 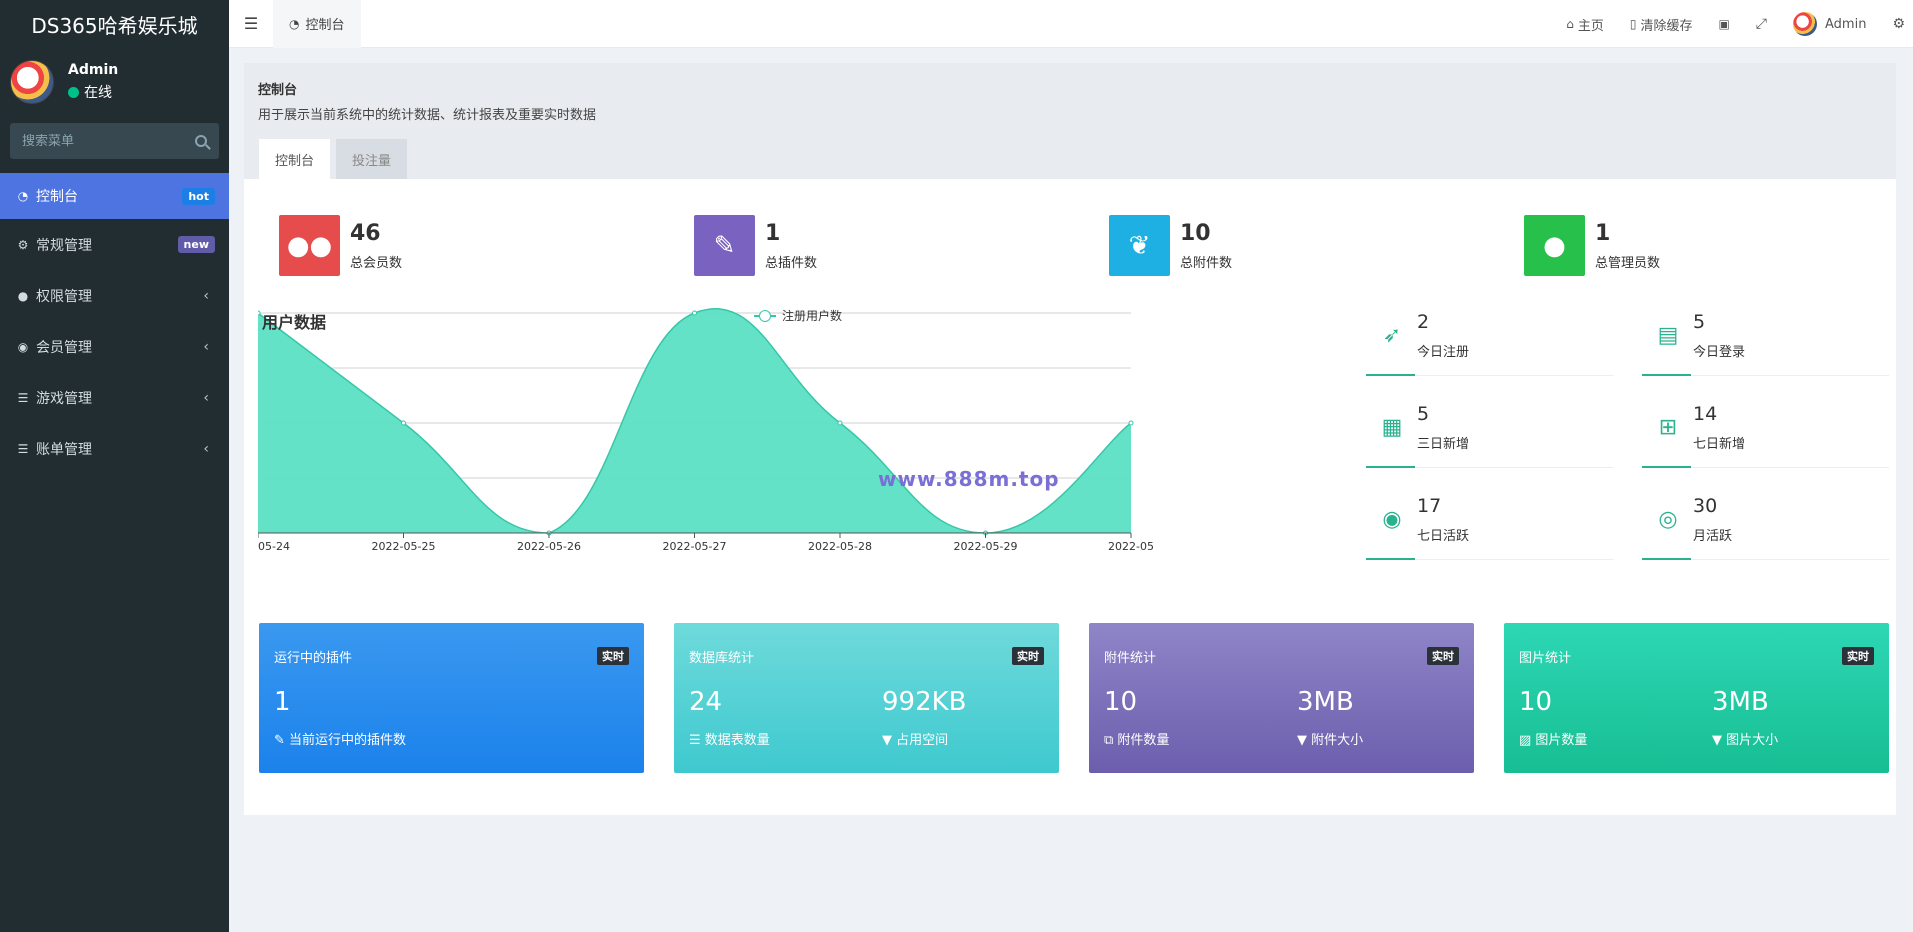 What do you see at coordinates (1628, 263) in the screenshot?
I see `stat-label: 总管理员数` at bounding box center [1628, 263].